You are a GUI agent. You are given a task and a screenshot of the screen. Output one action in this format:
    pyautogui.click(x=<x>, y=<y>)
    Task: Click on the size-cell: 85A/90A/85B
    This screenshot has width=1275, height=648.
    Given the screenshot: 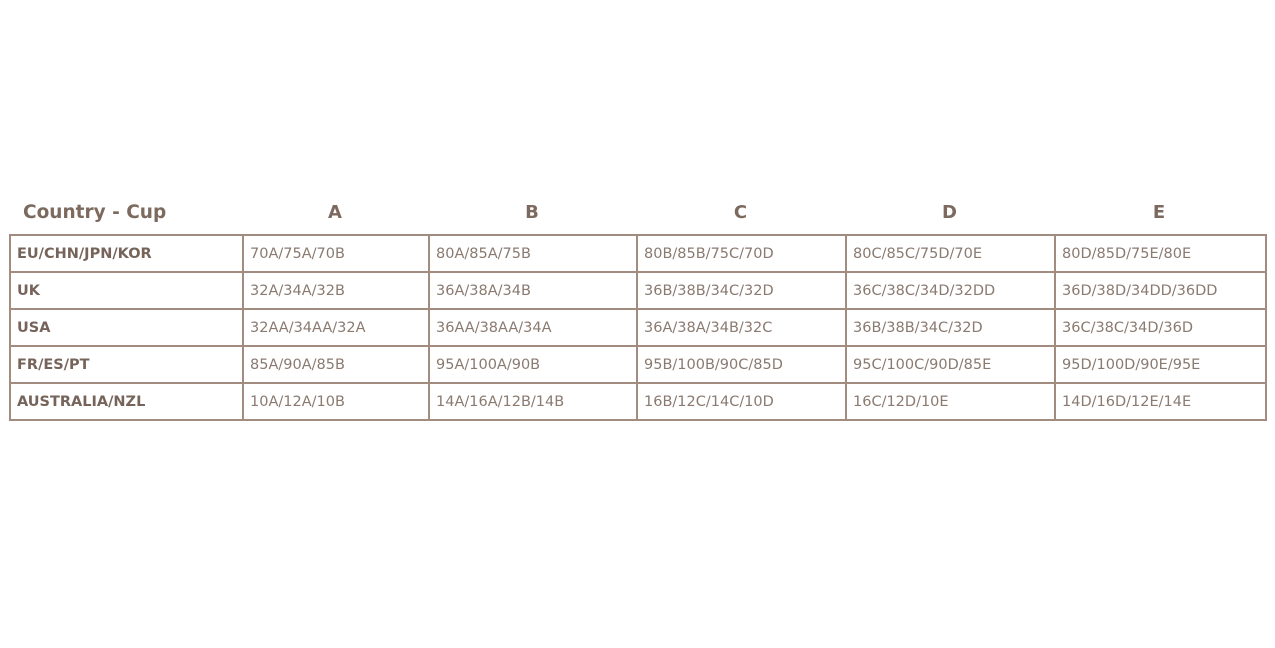 What is the action you would take?
    pyautogui.click(x=336, y=364)
    